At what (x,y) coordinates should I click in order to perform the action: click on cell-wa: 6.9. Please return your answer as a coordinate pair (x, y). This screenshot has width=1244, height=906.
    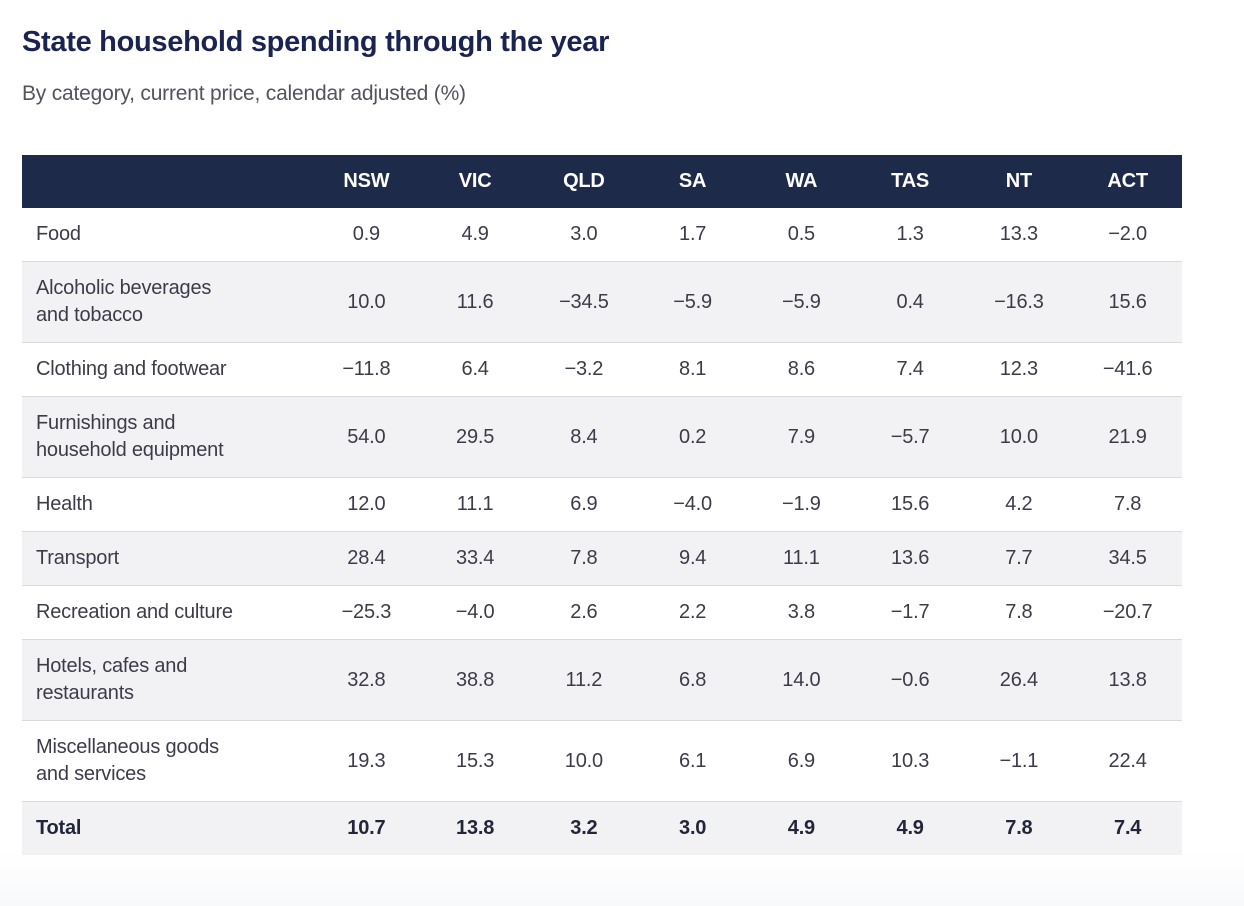
    Looking at the image, I should click on (801, 760).